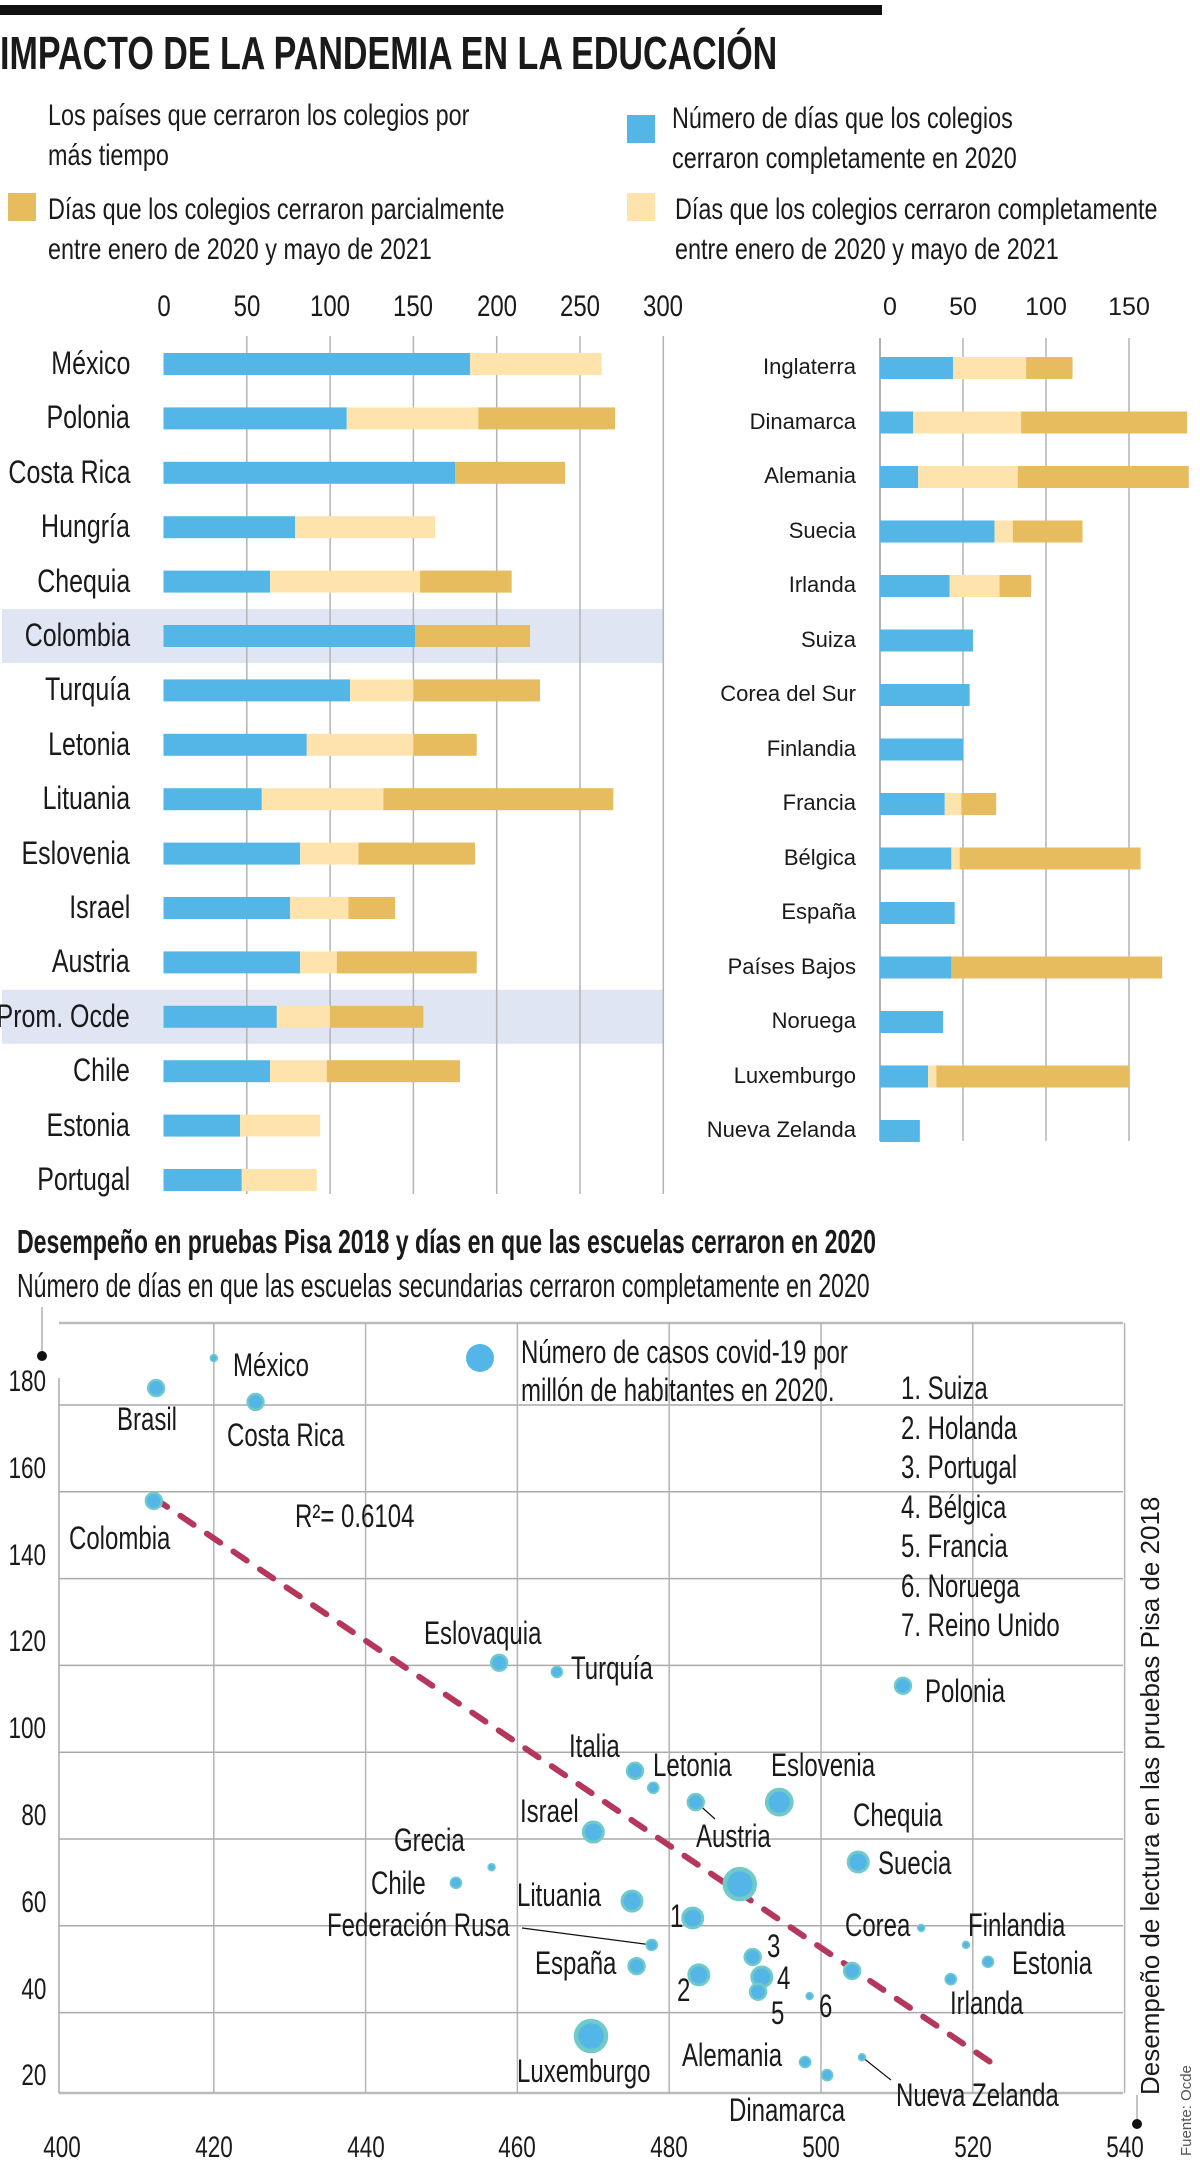 This screenshot has width=1200, height=2167. What do you see at coordinates (88, 417) in the screenshot?
I see `category-label: Polonia` at bounding box center [88, 417].